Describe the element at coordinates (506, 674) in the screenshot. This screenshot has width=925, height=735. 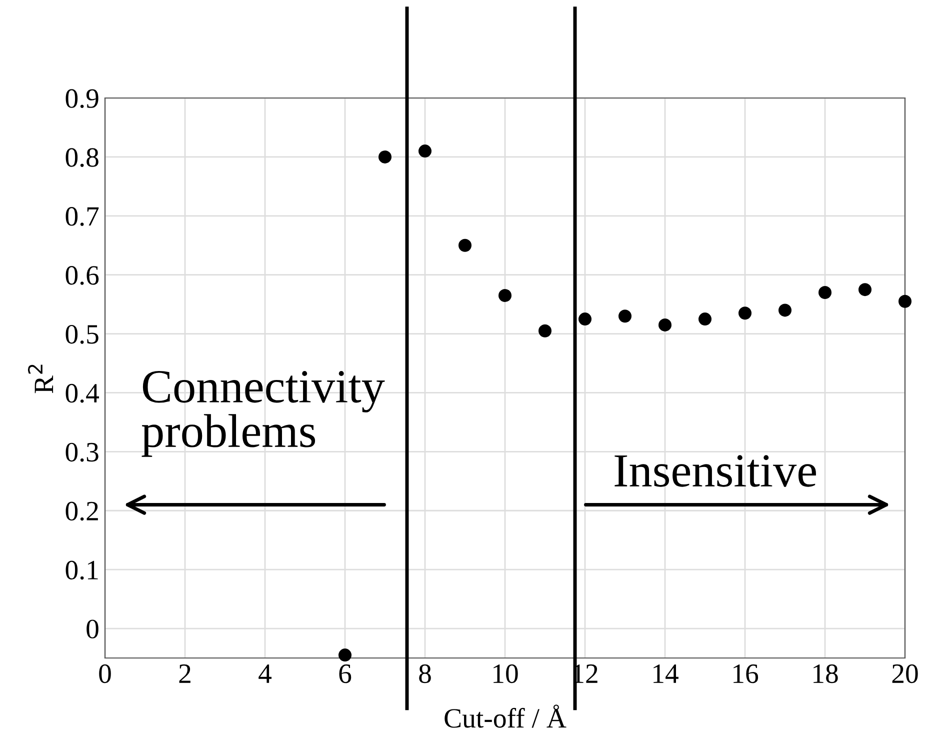
I see `x-tick-label: 10` at that location.